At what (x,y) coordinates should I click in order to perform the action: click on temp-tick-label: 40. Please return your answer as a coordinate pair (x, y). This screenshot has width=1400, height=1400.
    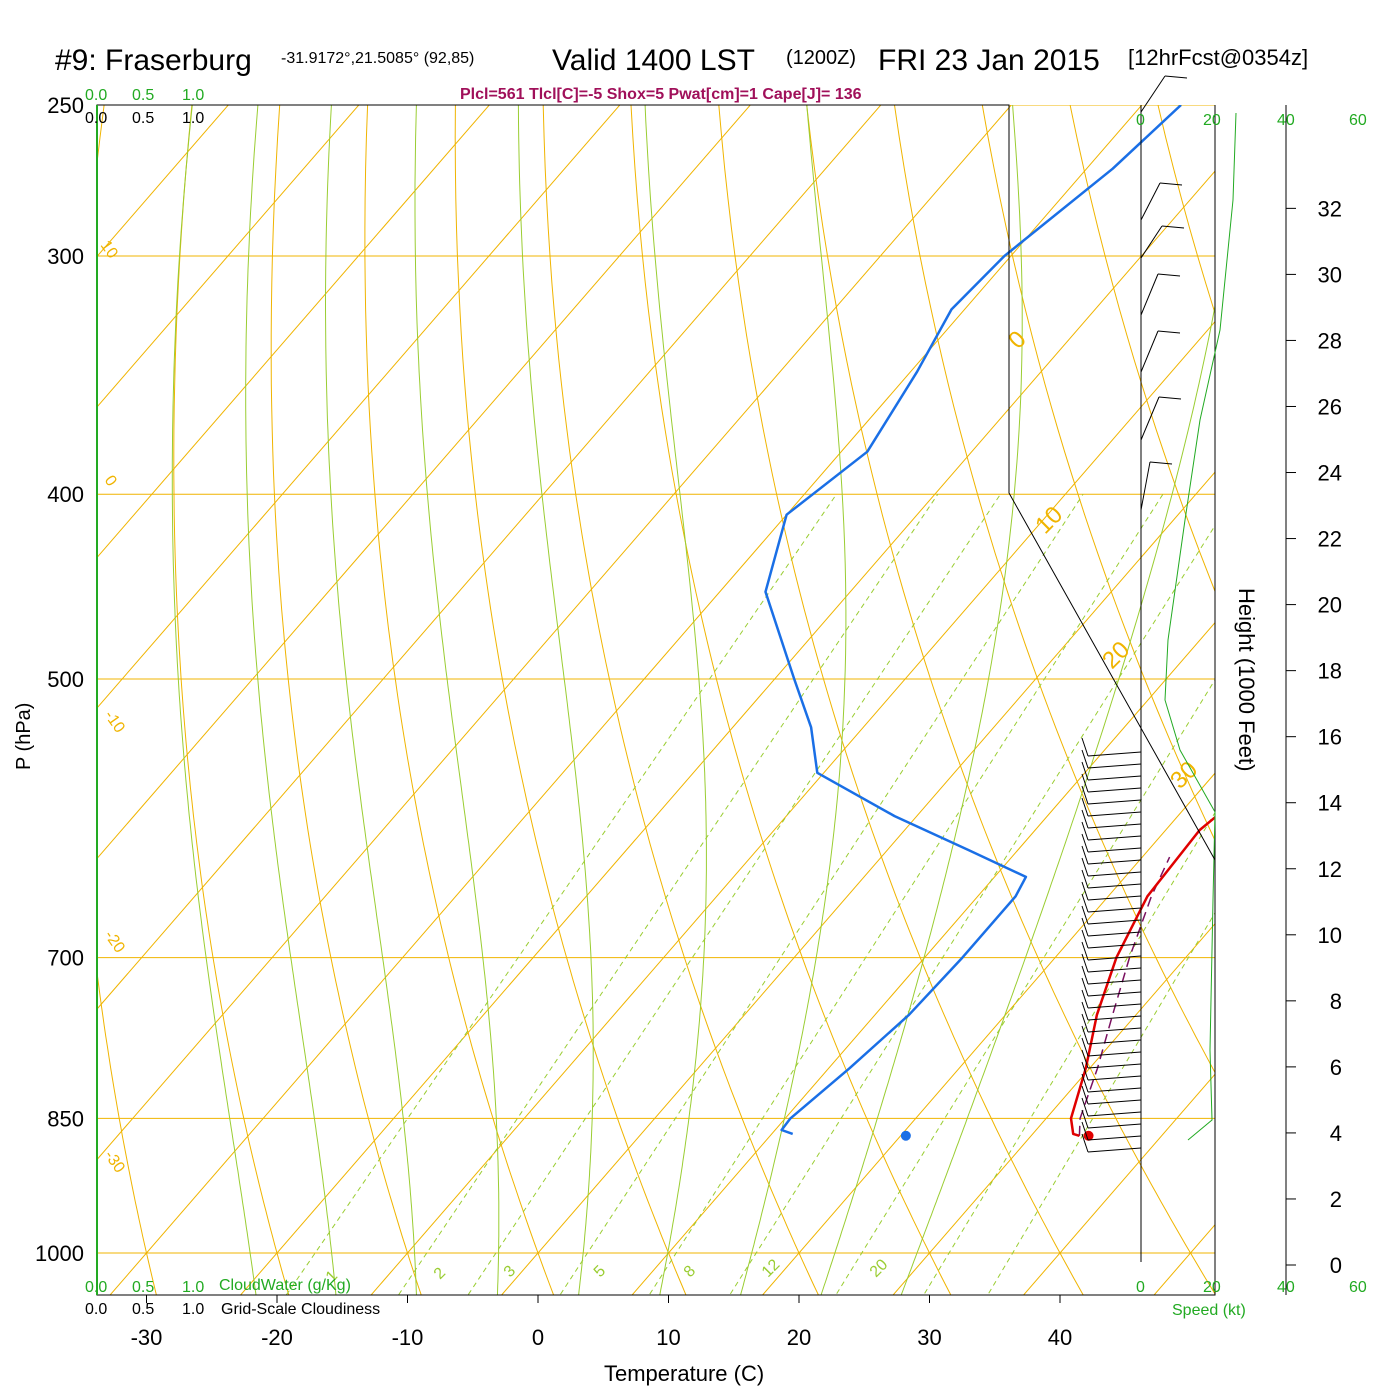
    Looking at the image, I should click on (1060, 1337).